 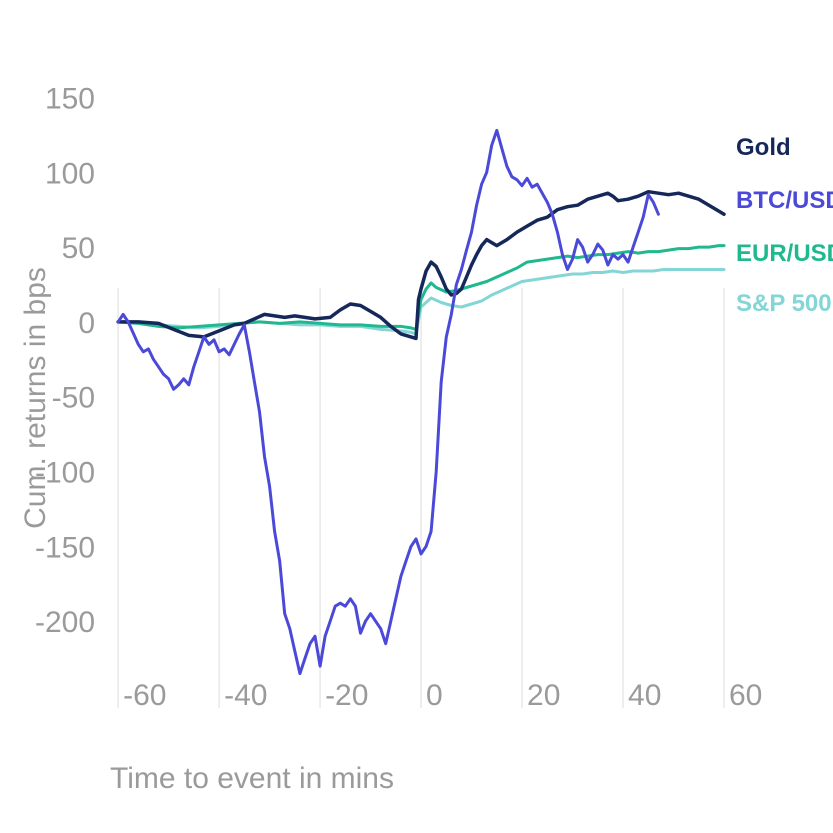 What do you see at coordinates (35, 398) in the screenshot?
I see `y-axis-title: Cum. returns in bps` at bounding box center [35, 398].